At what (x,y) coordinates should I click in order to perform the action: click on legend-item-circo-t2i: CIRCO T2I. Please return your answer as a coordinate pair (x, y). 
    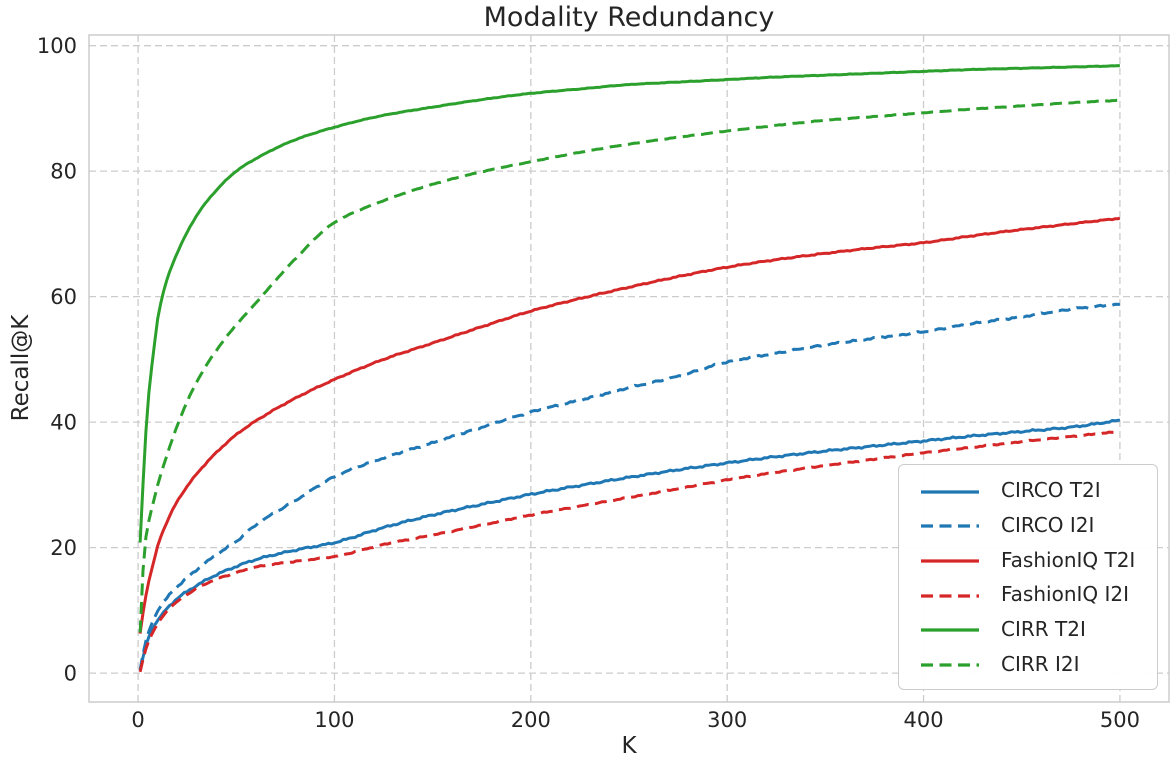
    Looking at the image, I should click on (1028, 490).